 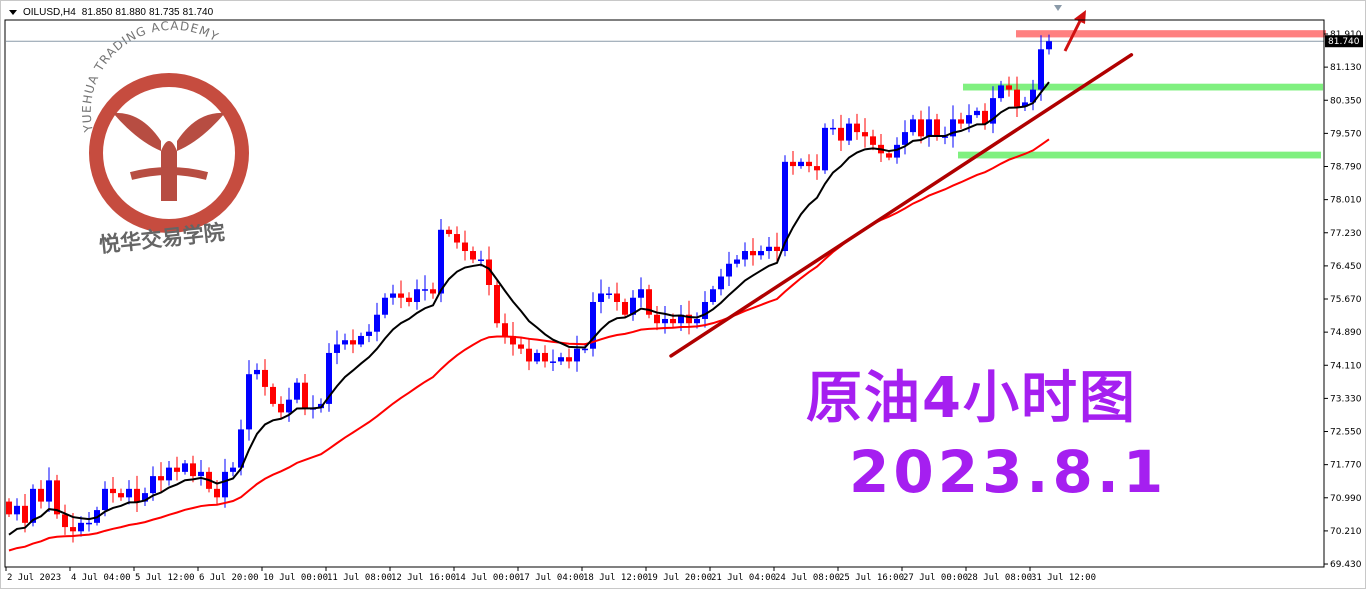 What do you see at coordinates (935, 578) in the screenshot?
I see `x-tick-label: 27 Jul 00:00` at bounding box center [935, 578].